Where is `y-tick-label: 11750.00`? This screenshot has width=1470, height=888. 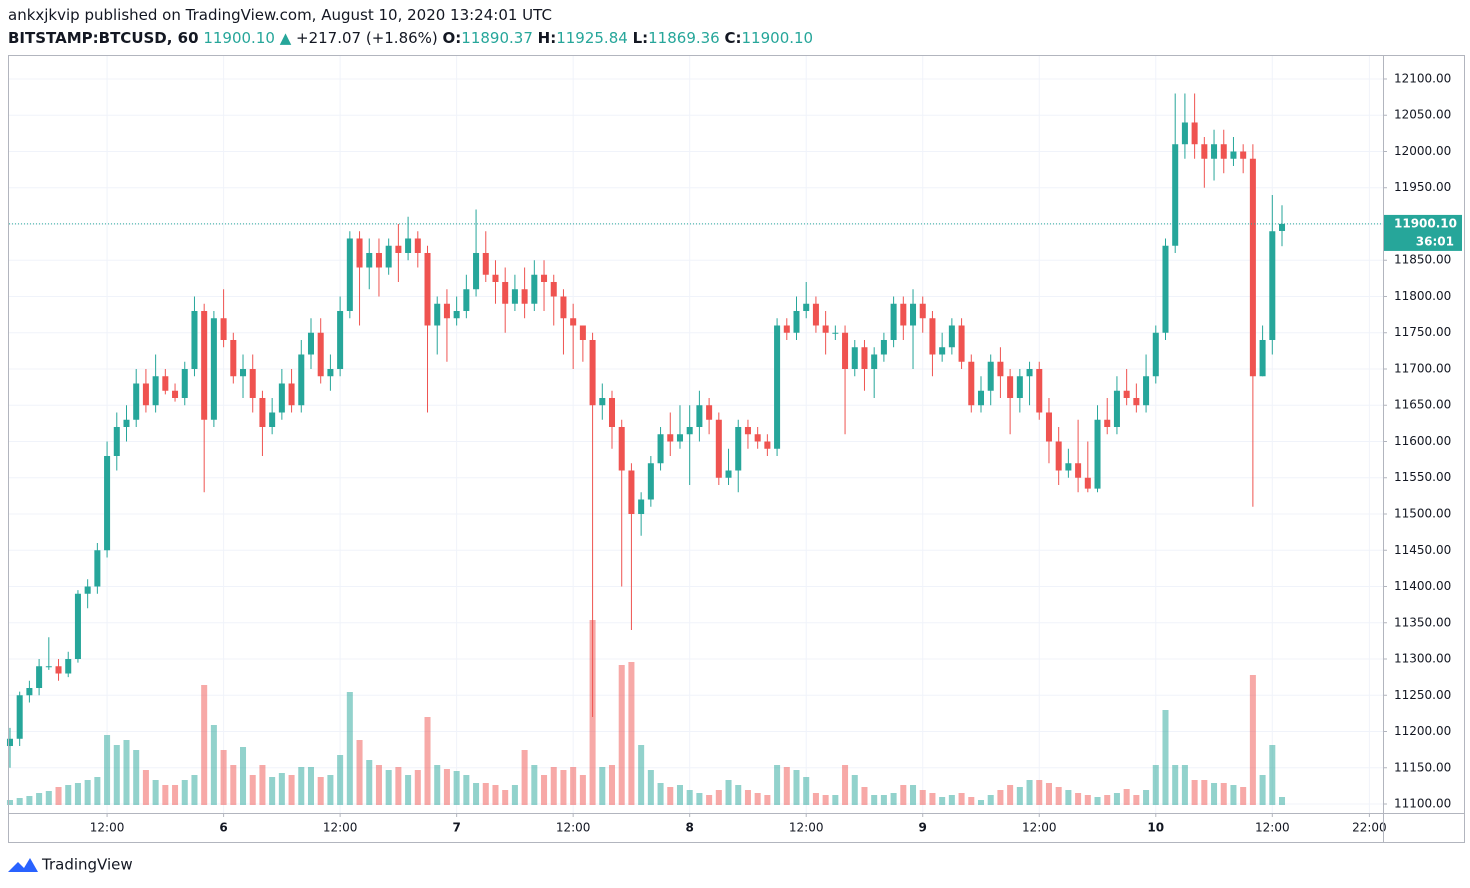
y-tick-label: 11750.00 is located at coordinates (1422, 332).